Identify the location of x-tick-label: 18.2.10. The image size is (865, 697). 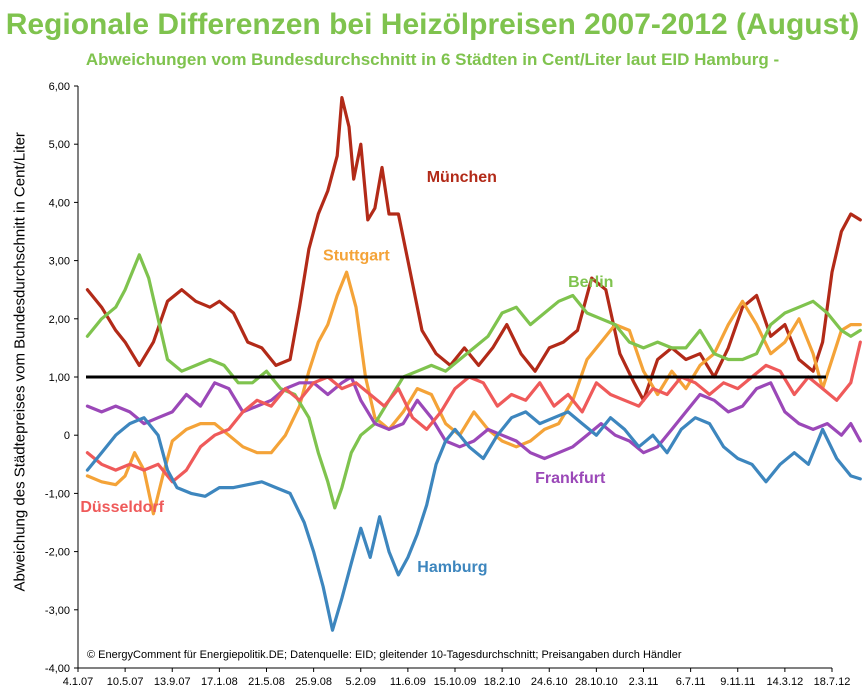
(502, 682).